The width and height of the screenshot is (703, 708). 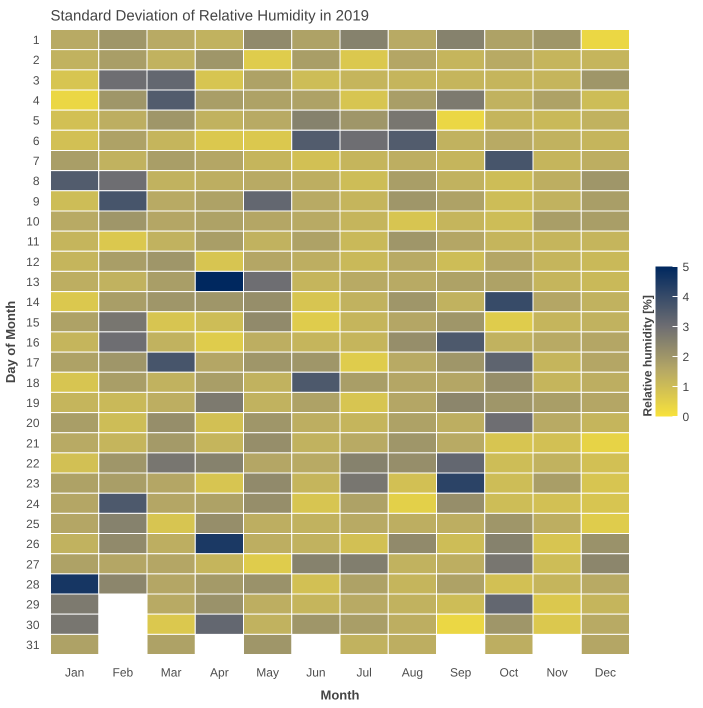 What do you see at coordinates (33, 483) in the screenshot?
I see `y-tick-label: 23` at bounding box center [33, 483].